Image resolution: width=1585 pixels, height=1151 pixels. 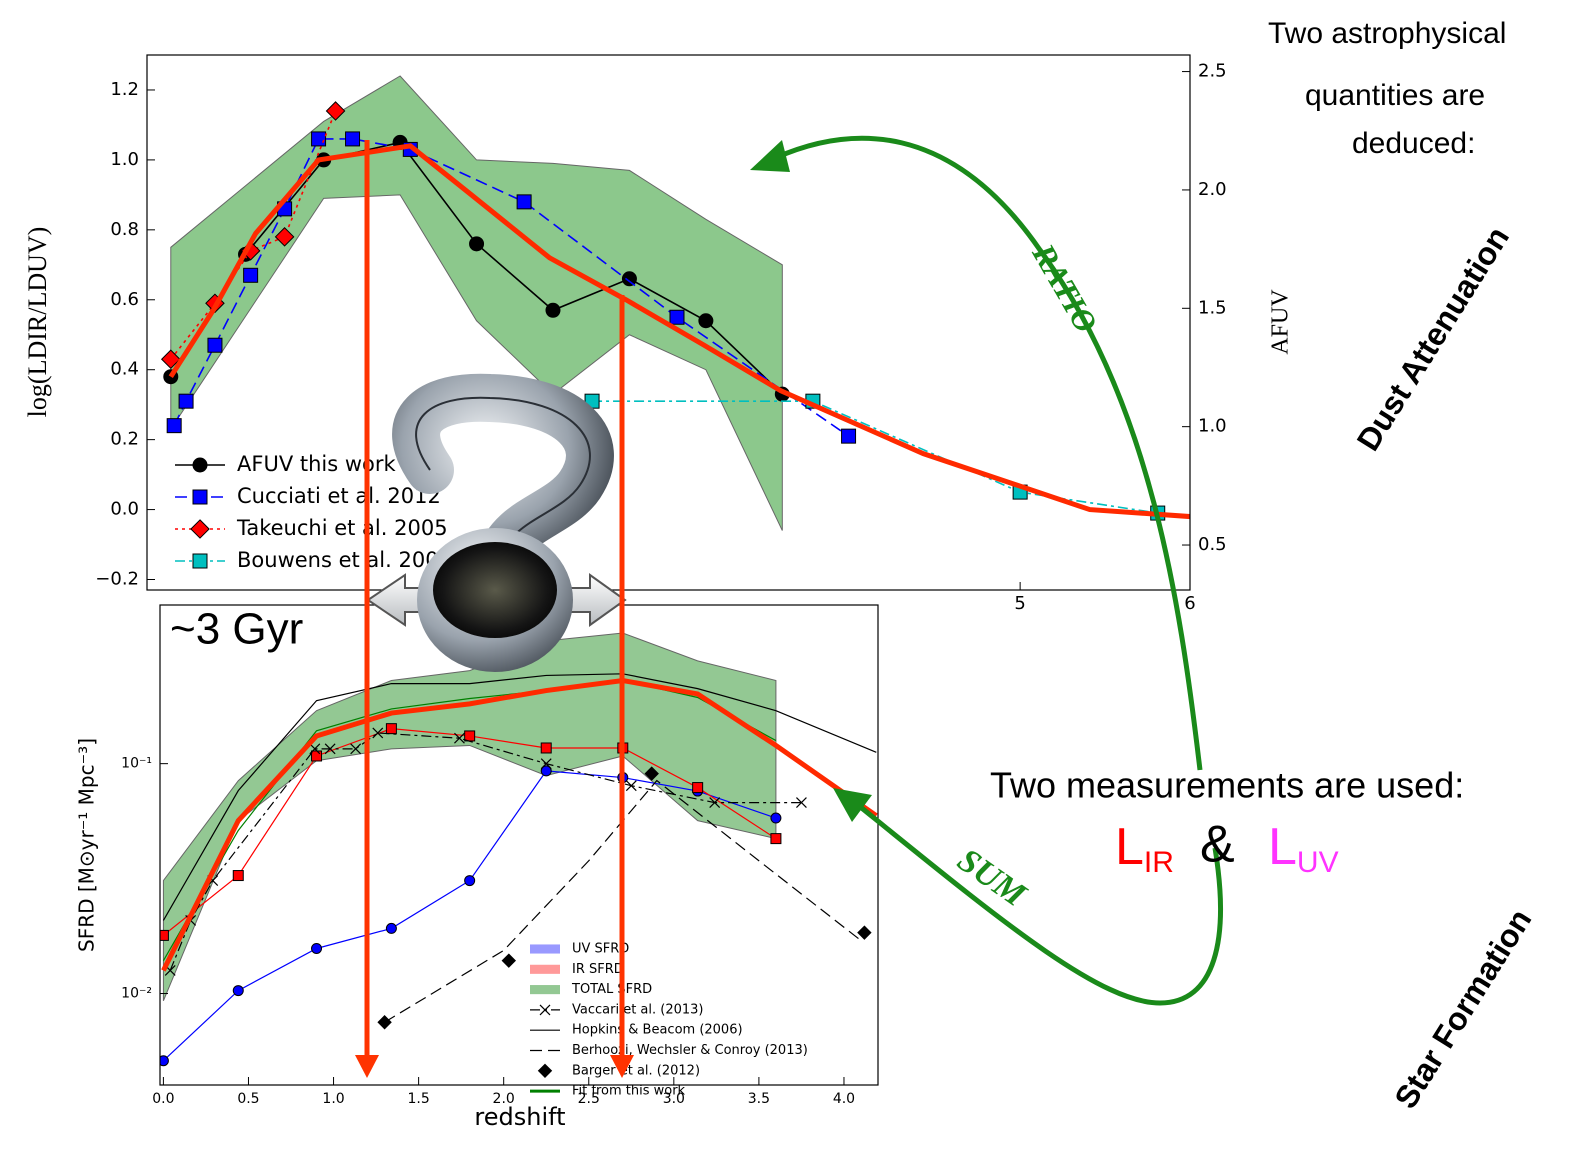 What do you see at coordinates (519, 797) in the screenshot?
I see `series-line` at bounding box center [519, 797].